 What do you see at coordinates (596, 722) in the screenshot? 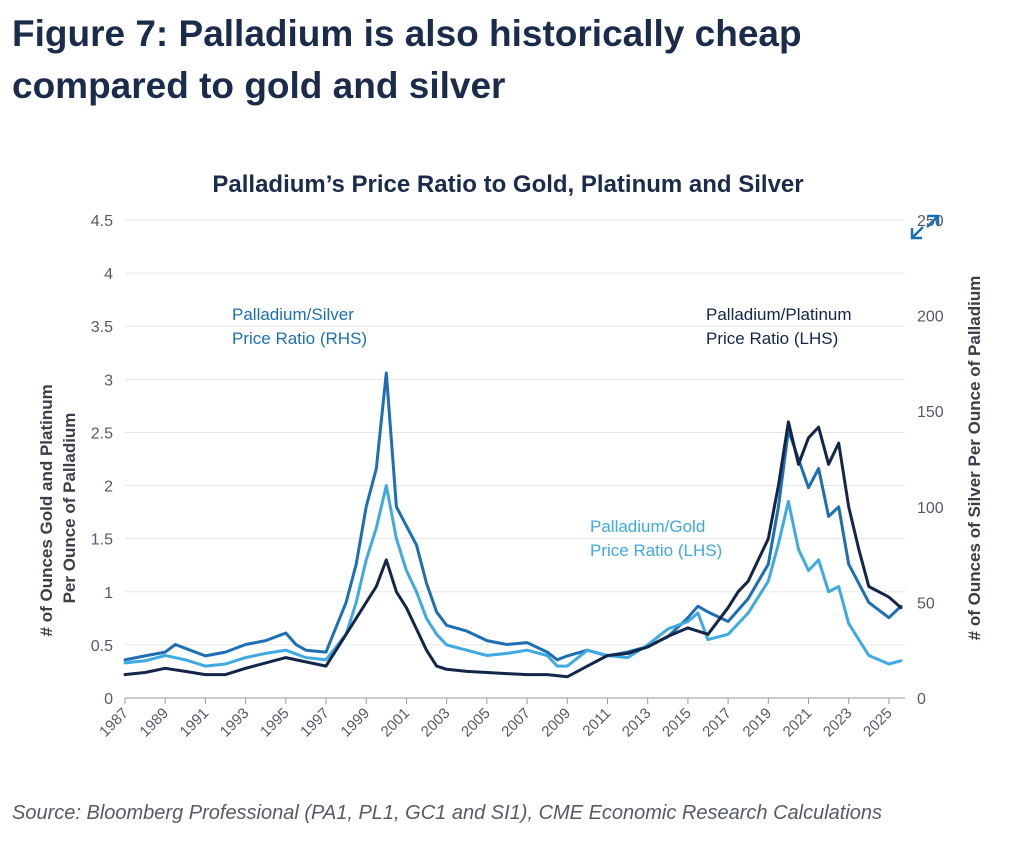
I see `x-tick-label-2011: 2011` at bounding box center [596, 722].